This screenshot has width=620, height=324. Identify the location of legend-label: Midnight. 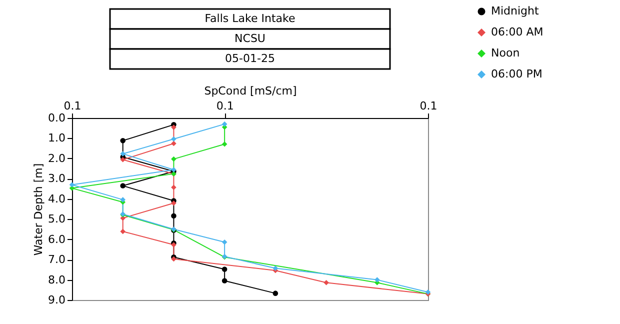
(515, 11).